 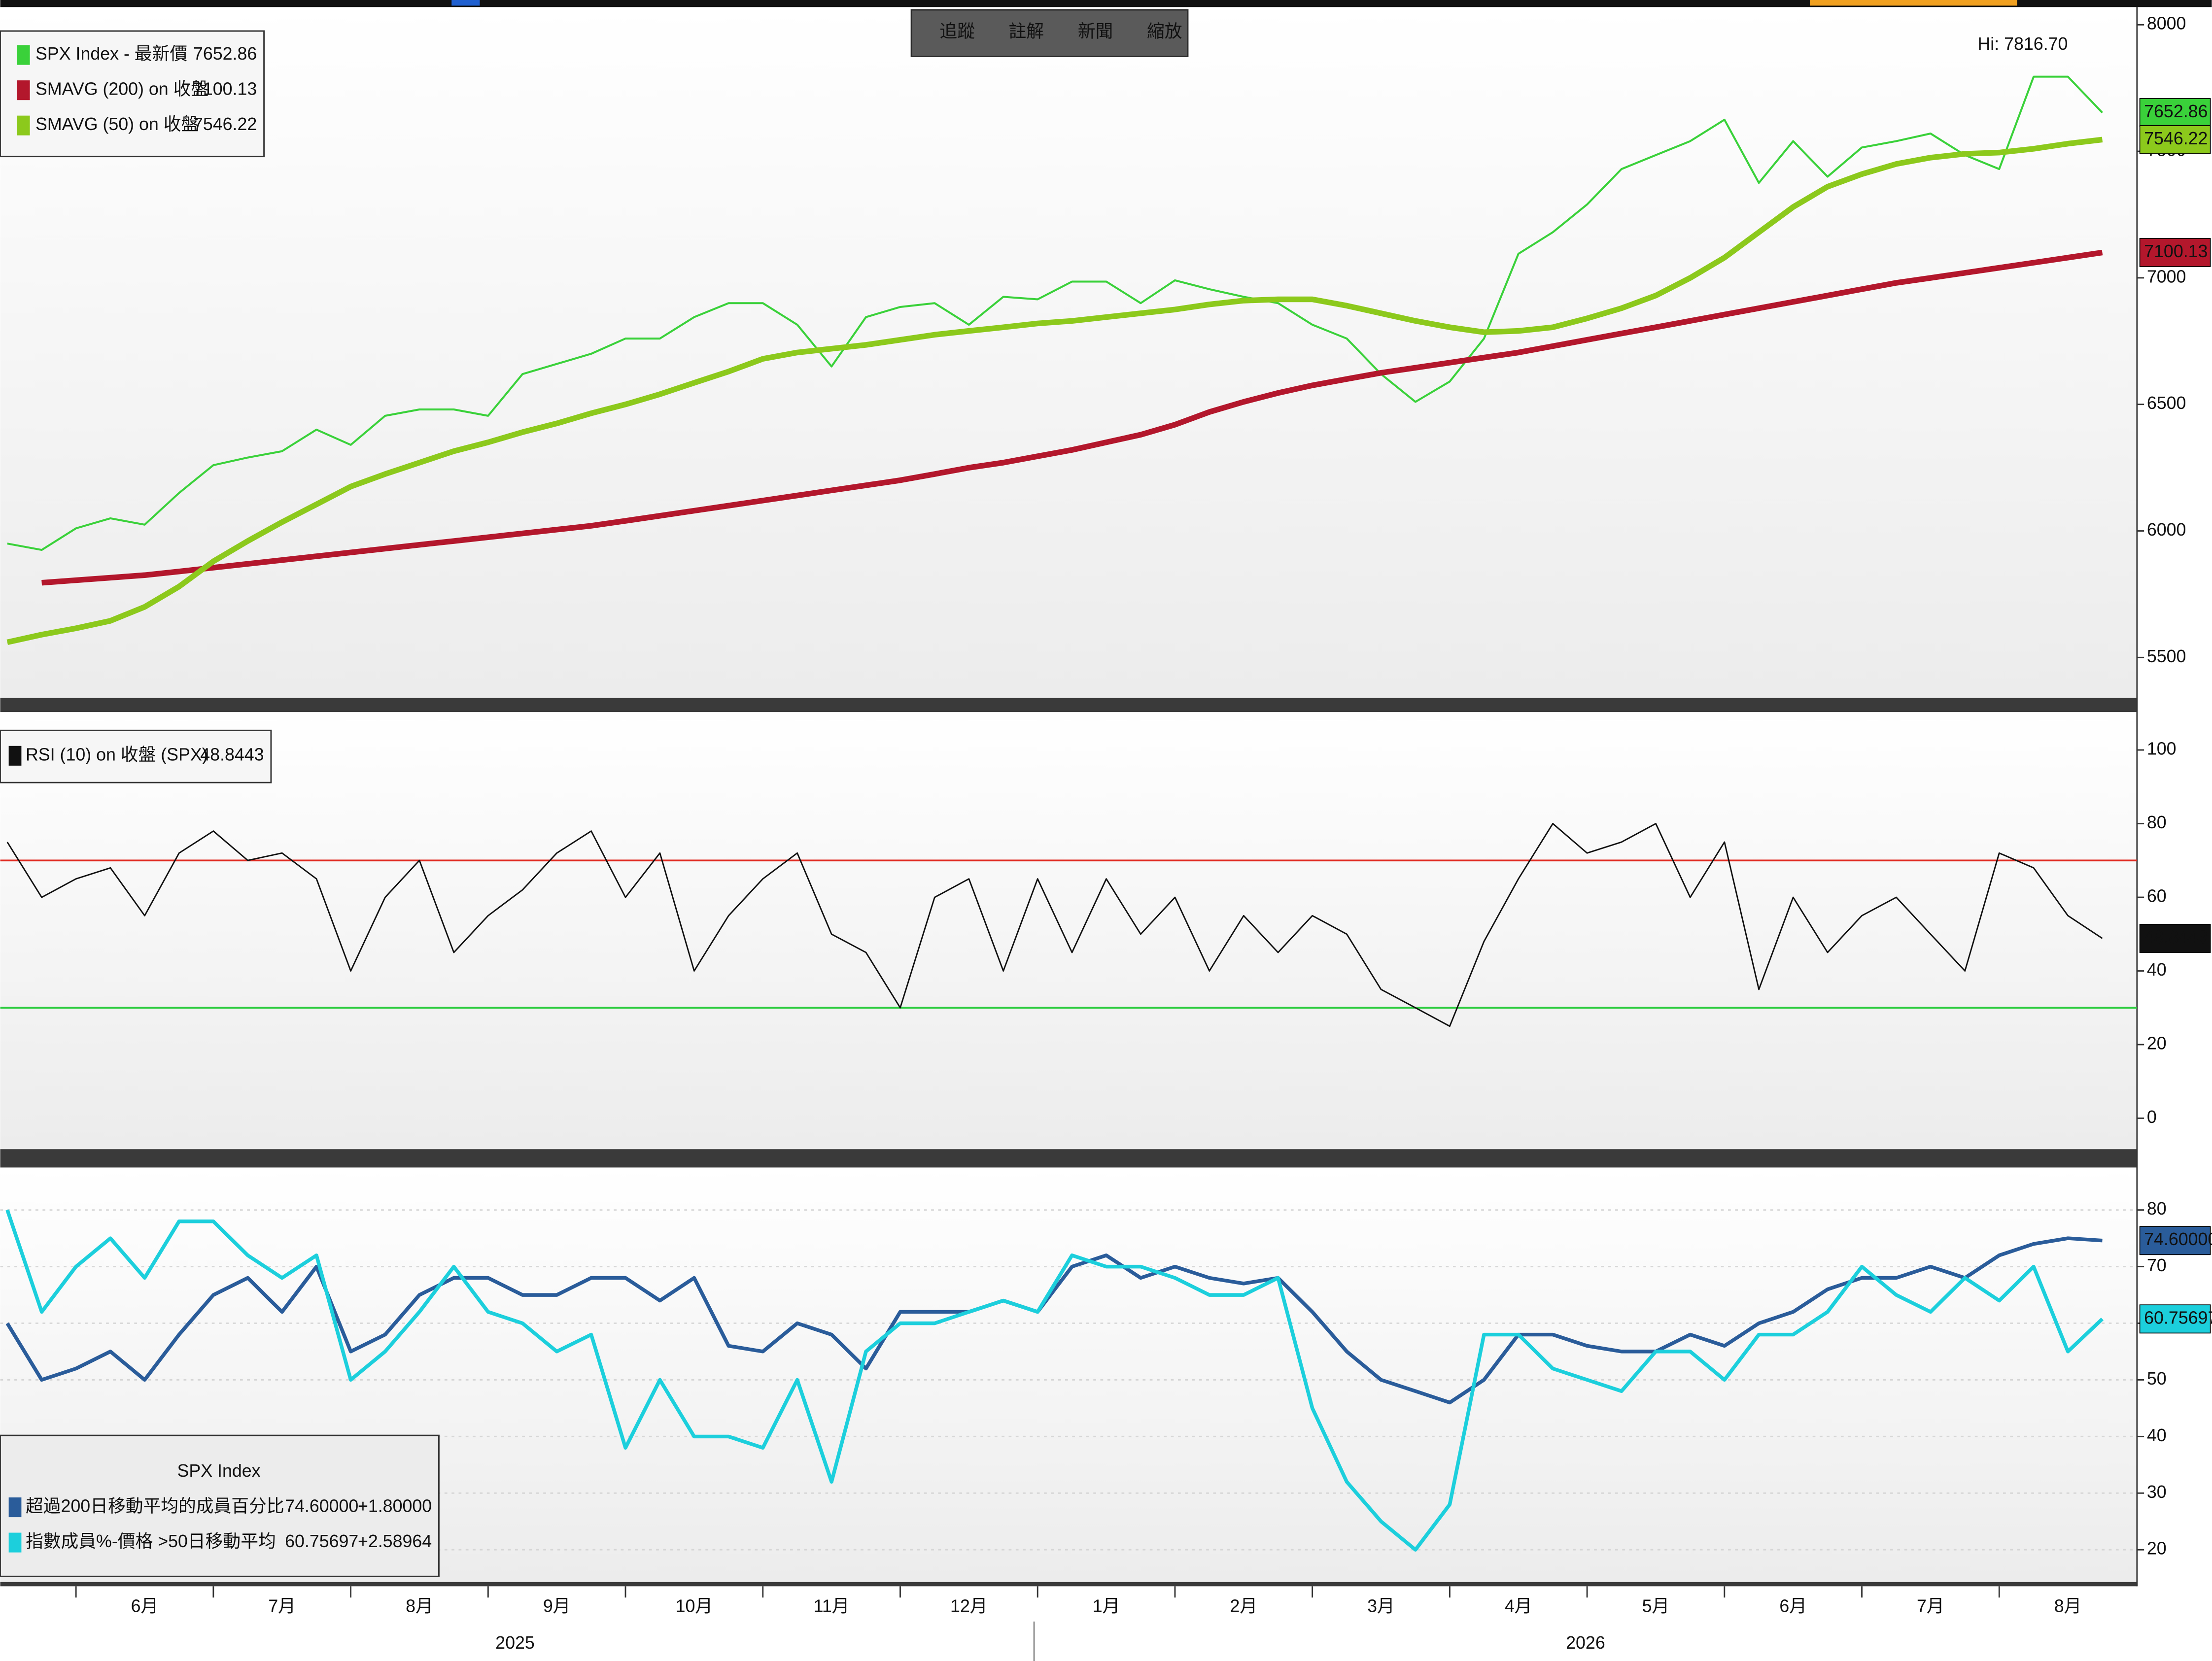 What do you see at coordinates (122, 89) in the screenshot?
I see `legend-label: SMAVG (200) on 收盤` at bounding box center [122, 89].